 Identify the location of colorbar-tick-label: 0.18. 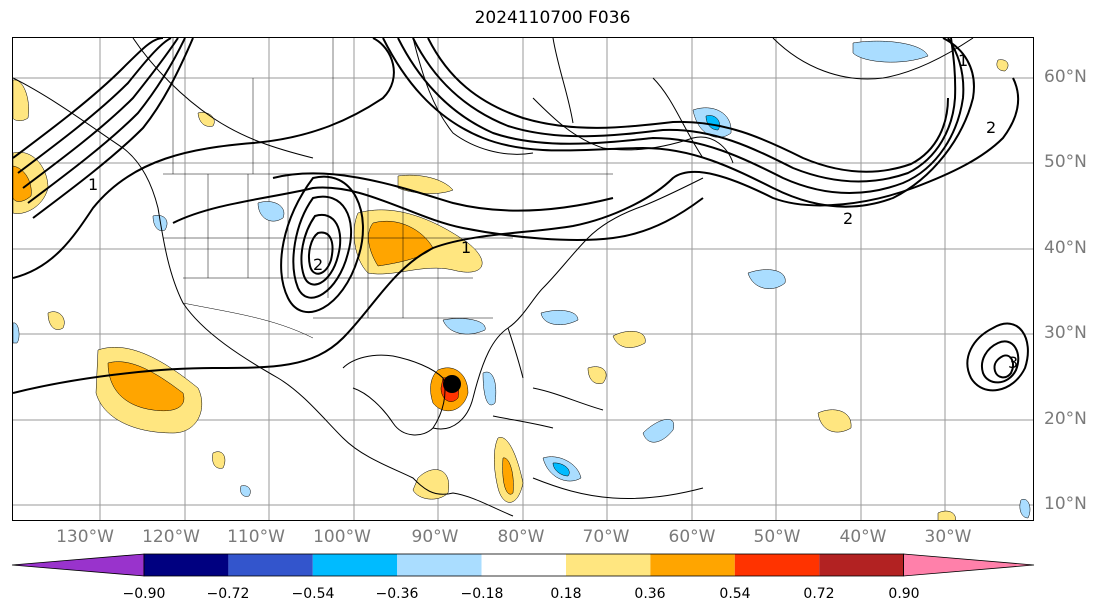
(566, 594).